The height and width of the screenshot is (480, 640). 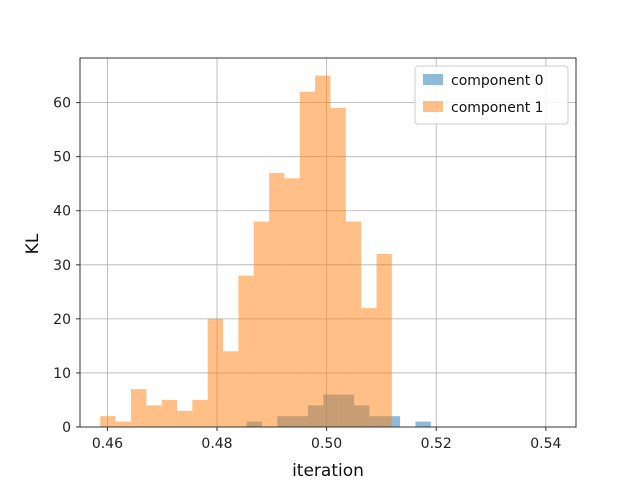 What do you see at coordinates (107, 444) in the screenshot?
I see `x-tick-label: 0.46` at bounding box center [107, 444].